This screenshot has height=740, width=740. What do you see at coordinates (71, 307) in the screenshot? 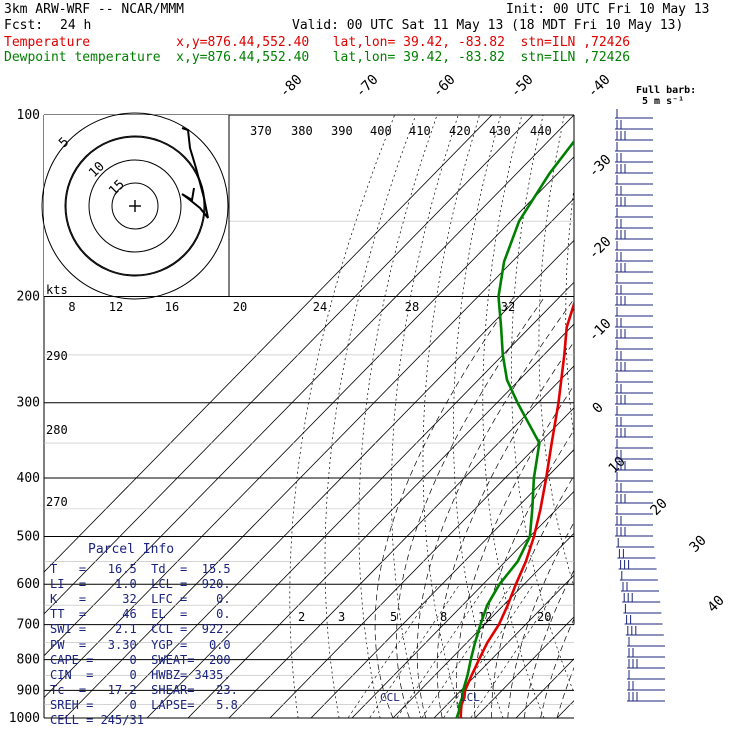
I see `speed-tick-label: 8` at bounding box center [71, 307].